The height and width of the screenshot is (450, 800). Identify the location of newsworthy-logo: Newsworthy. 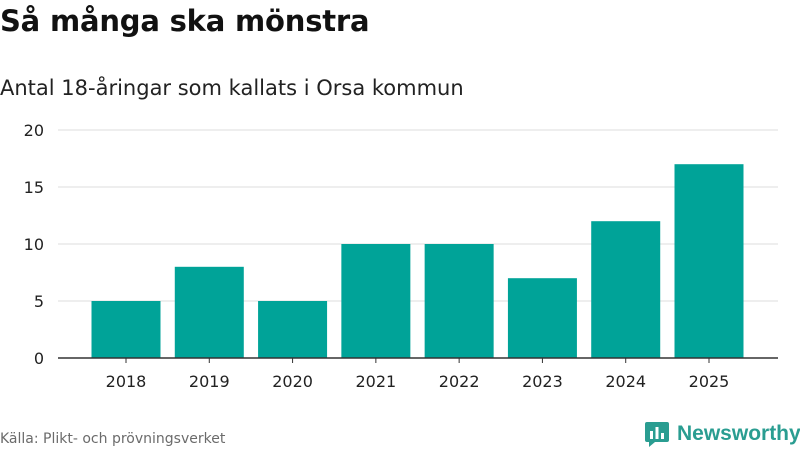
(722, 434).